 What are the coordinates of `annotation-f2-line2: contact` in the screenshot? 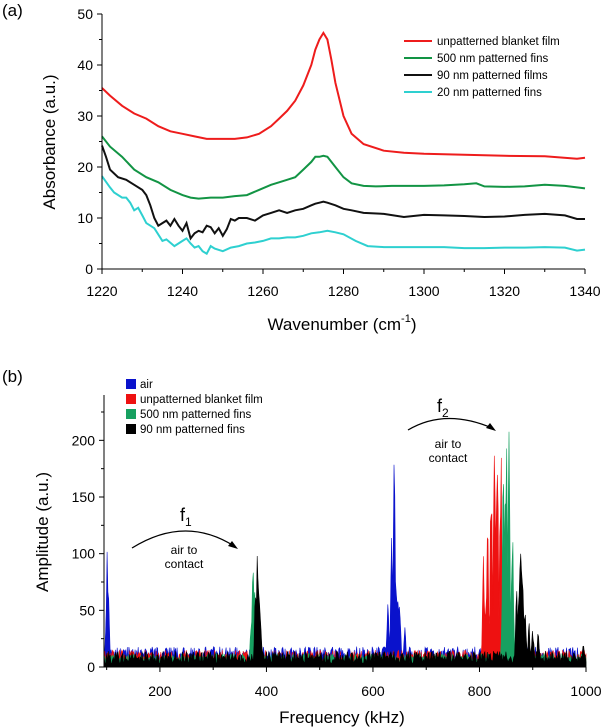 It's located at (448, 458).